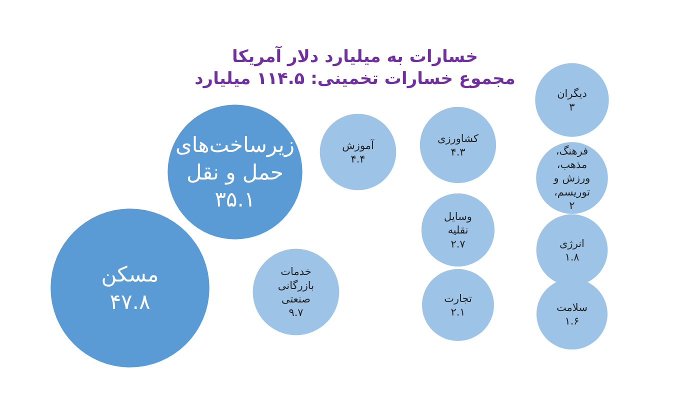 The width and height of the screenshot is (700, 394). Describe the element at coordinates (355, 57) in the screenshot. I see `title: خسارات به میلیارد دلار آمریکا` at that location.